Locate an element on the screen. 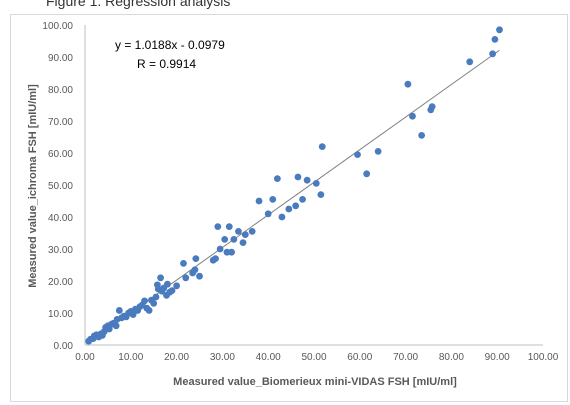  y-tick-label: 60.00 is located at coordinates (60, 154).